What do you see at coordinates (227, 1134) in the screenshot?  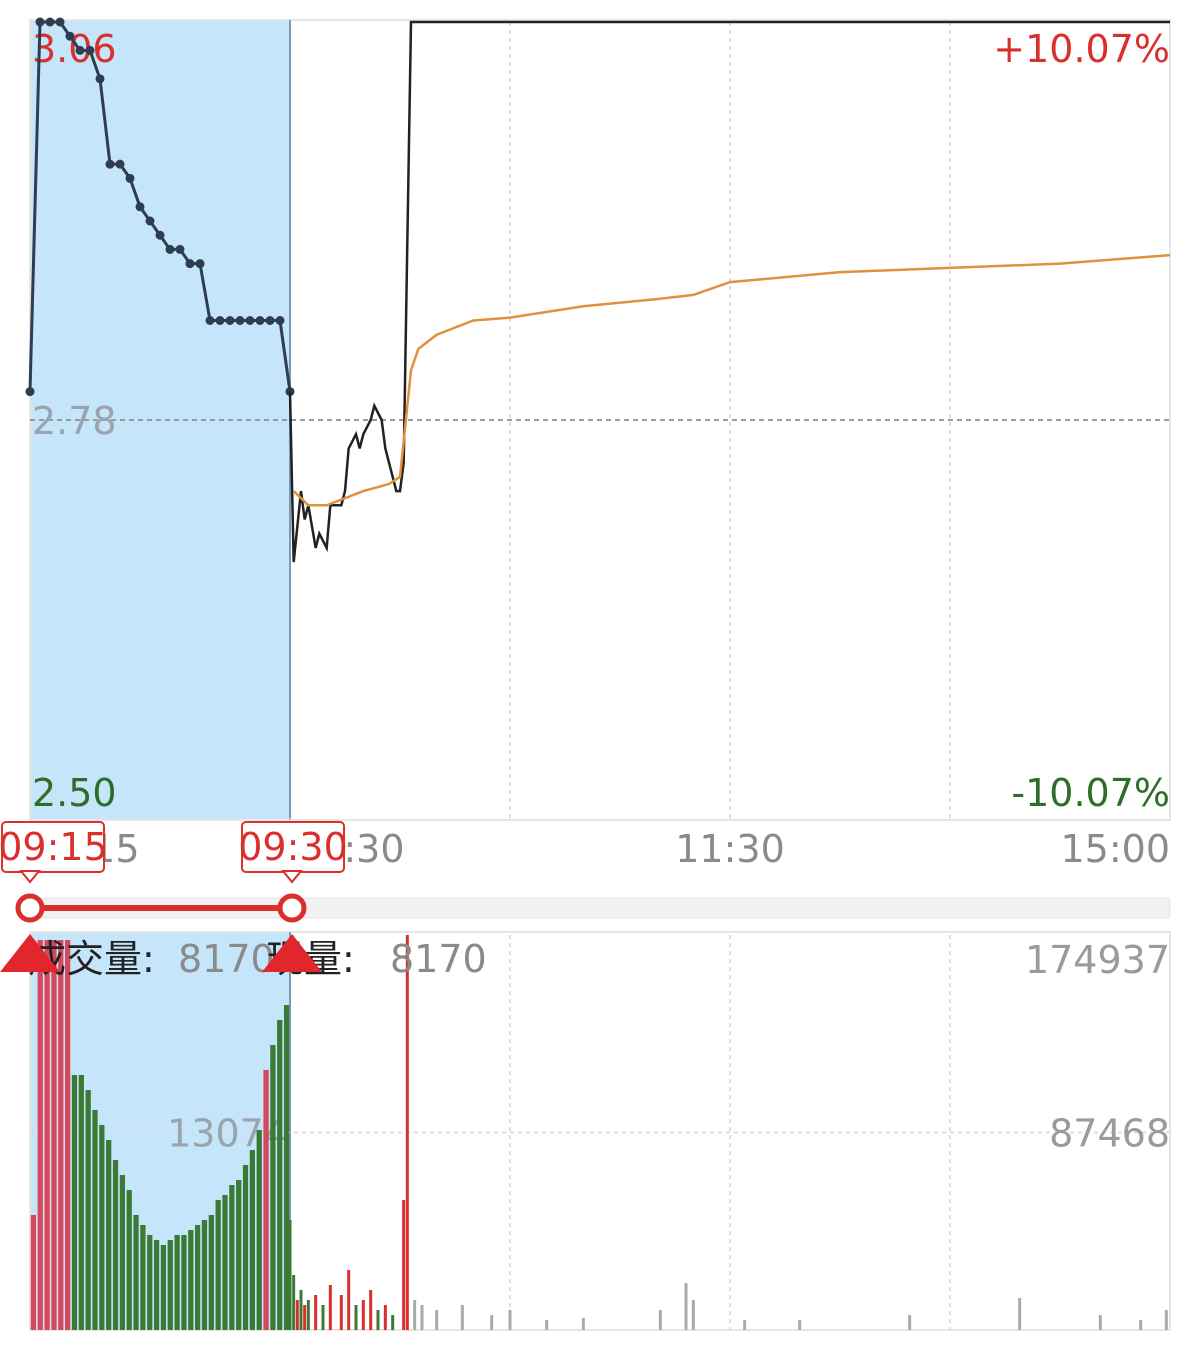 I see `auction-volume-tick-label: 13074` at bounding box center [227, 1134].